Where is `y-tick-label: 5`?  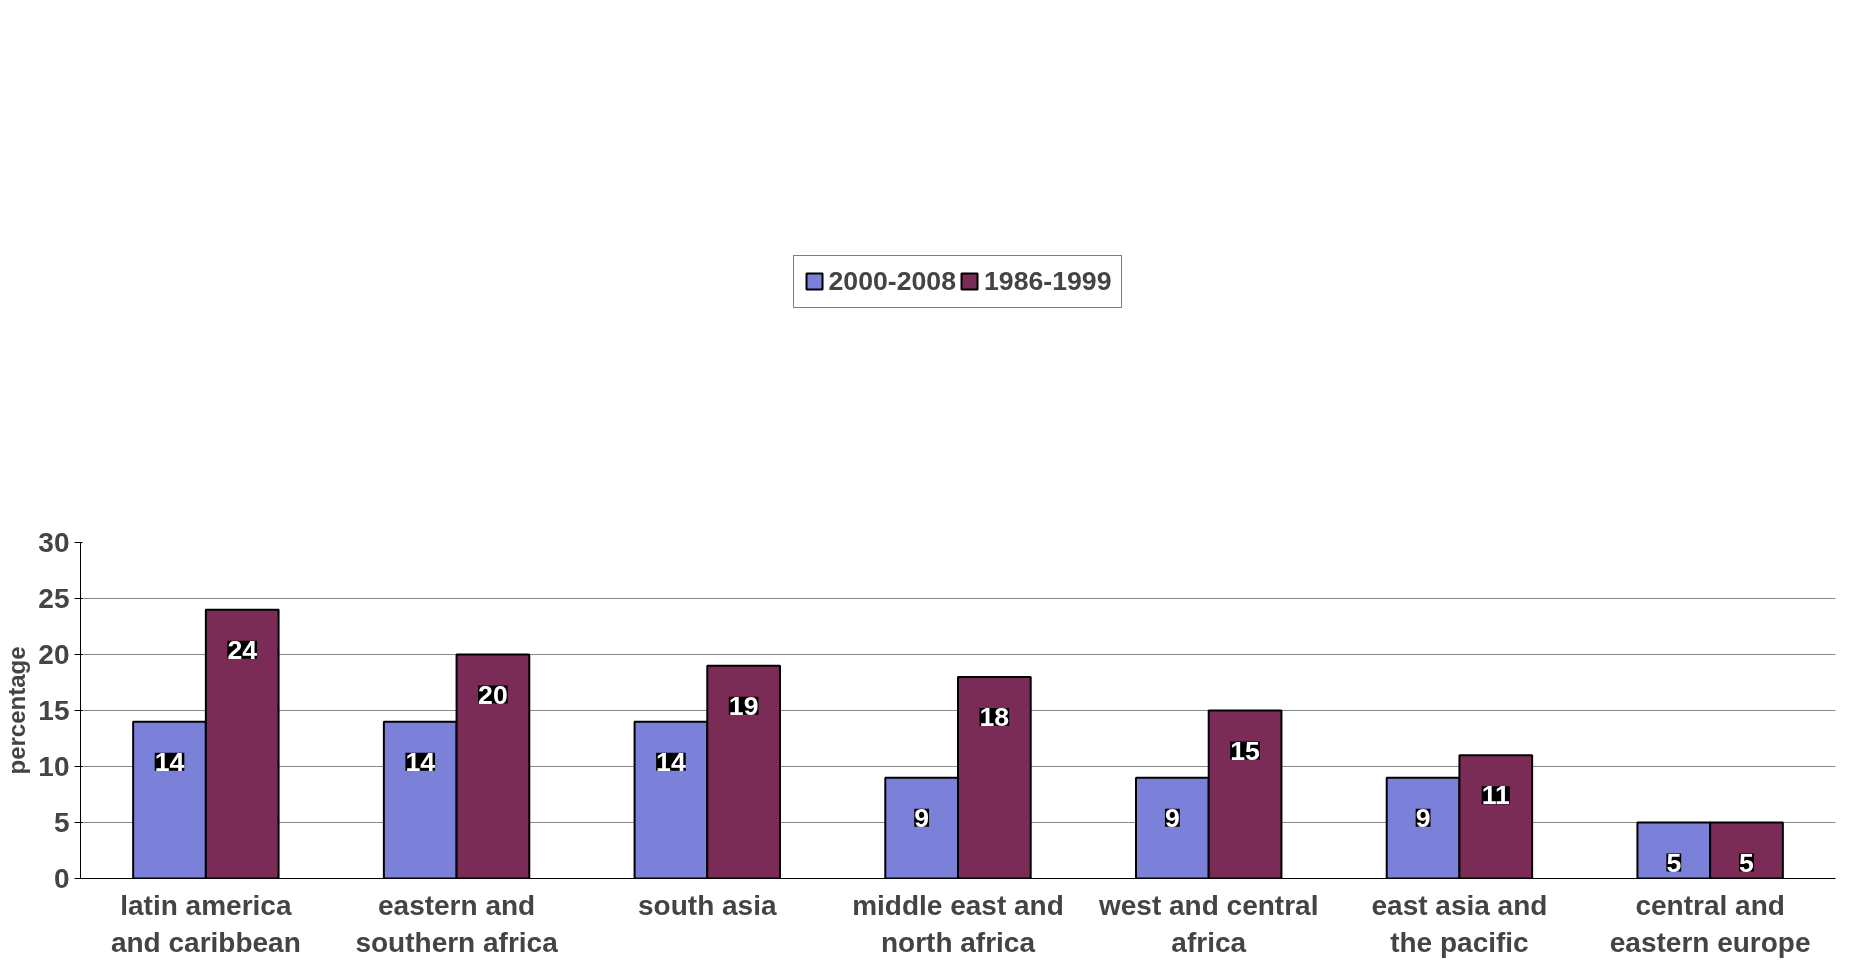
y-tick-label: 5 is located at coordinates (61, 822).